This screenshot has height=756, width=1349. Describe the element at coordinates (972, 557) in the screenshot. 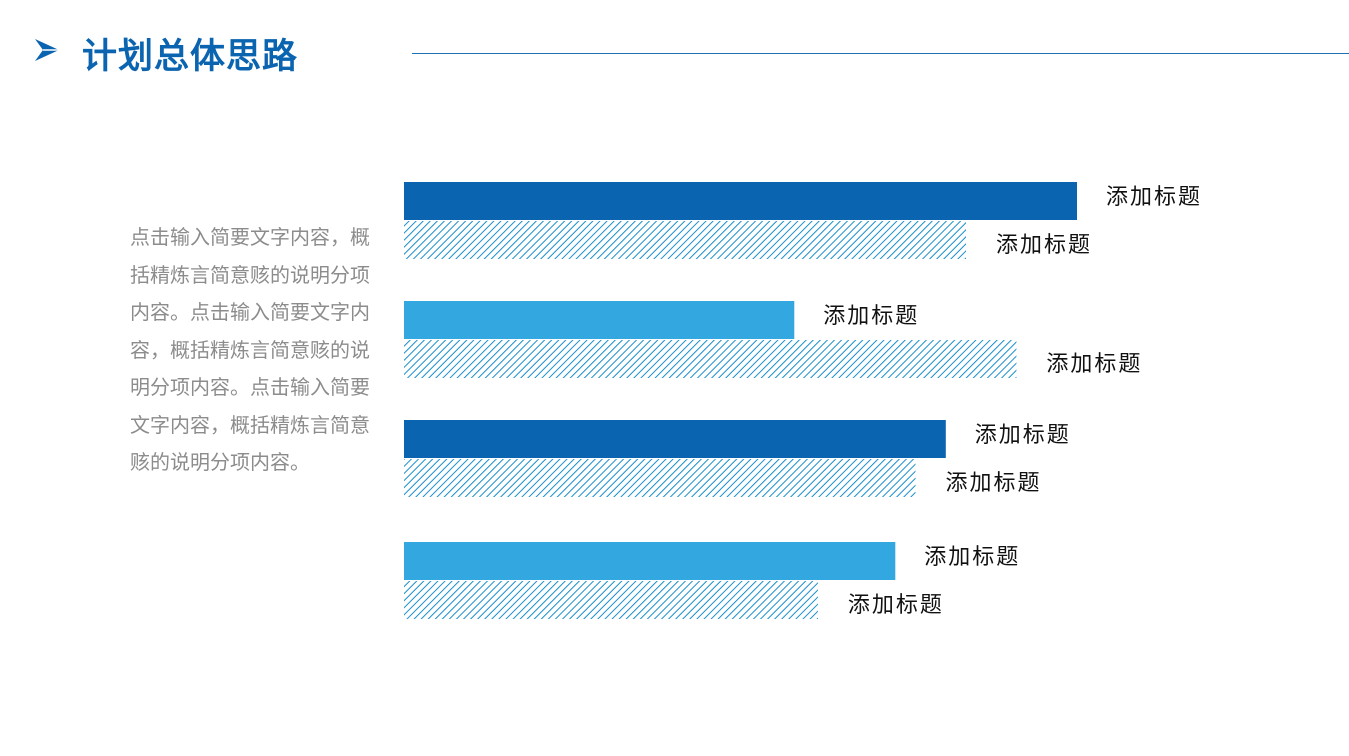

I see `bar-label-4-1: 添加标题` at that location.